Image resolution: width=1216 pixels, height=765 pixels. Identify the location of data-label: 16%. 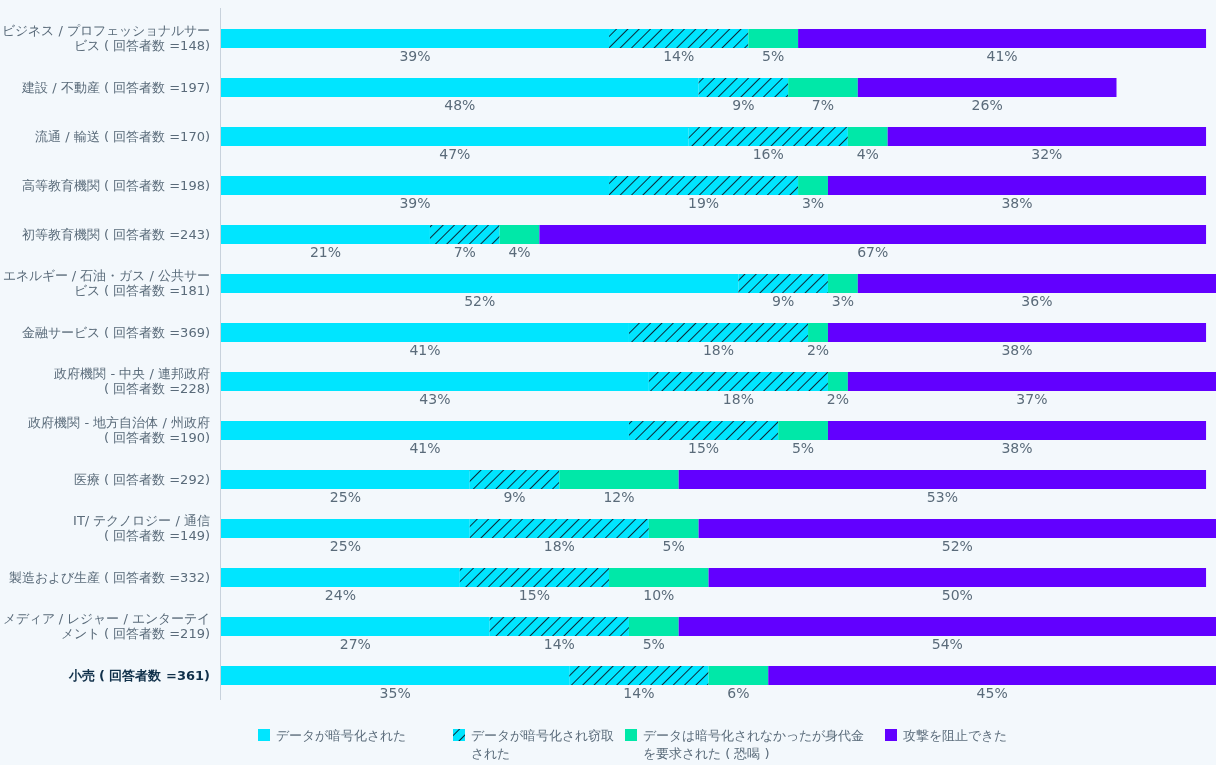
(768, 154).